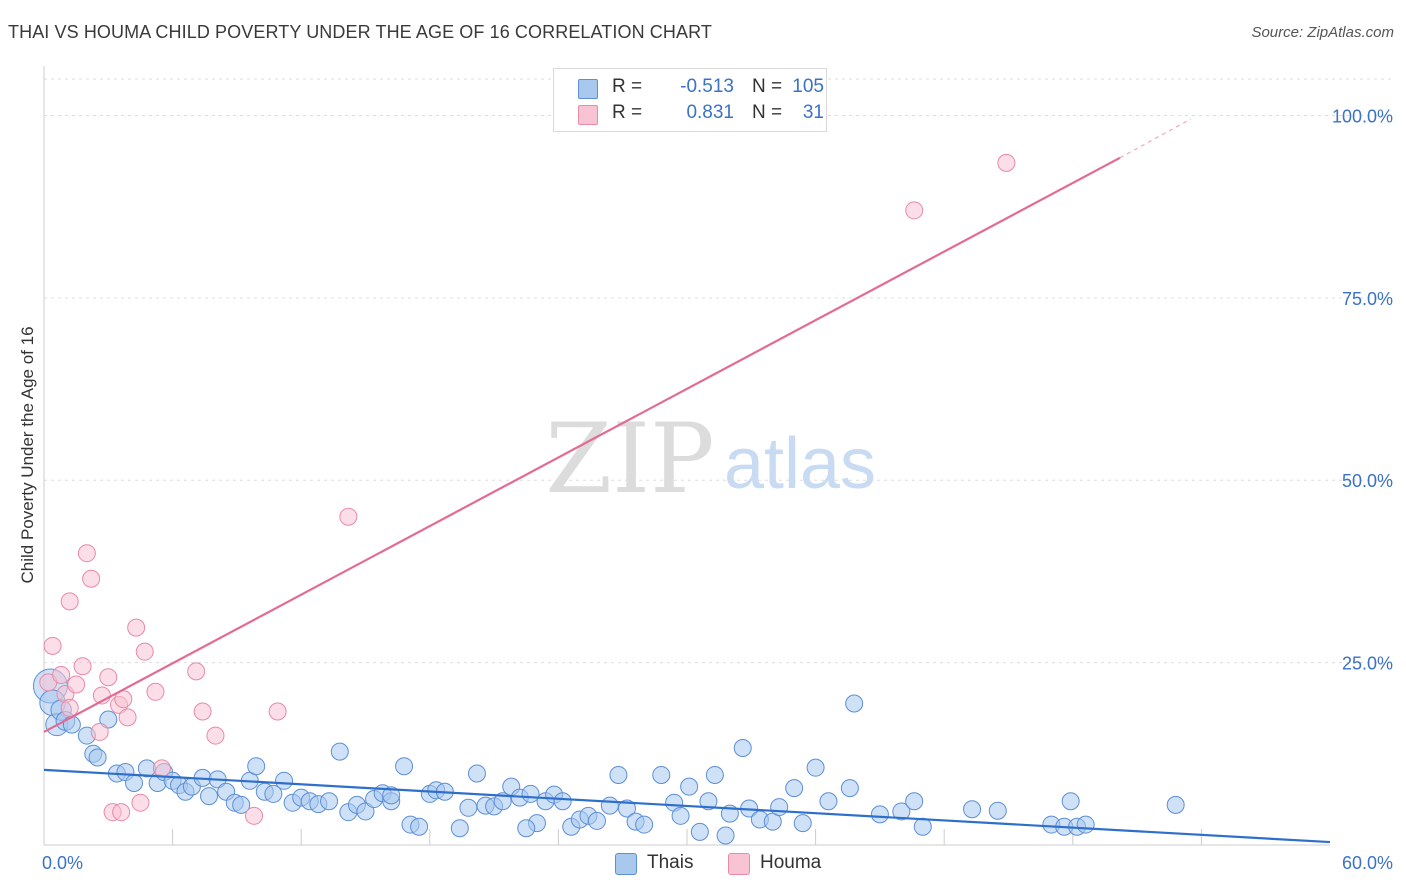 Image resolution: width=1406 pixels, height=892 pixels. I want to click on trend-extension-houma, so click(1155, 138).